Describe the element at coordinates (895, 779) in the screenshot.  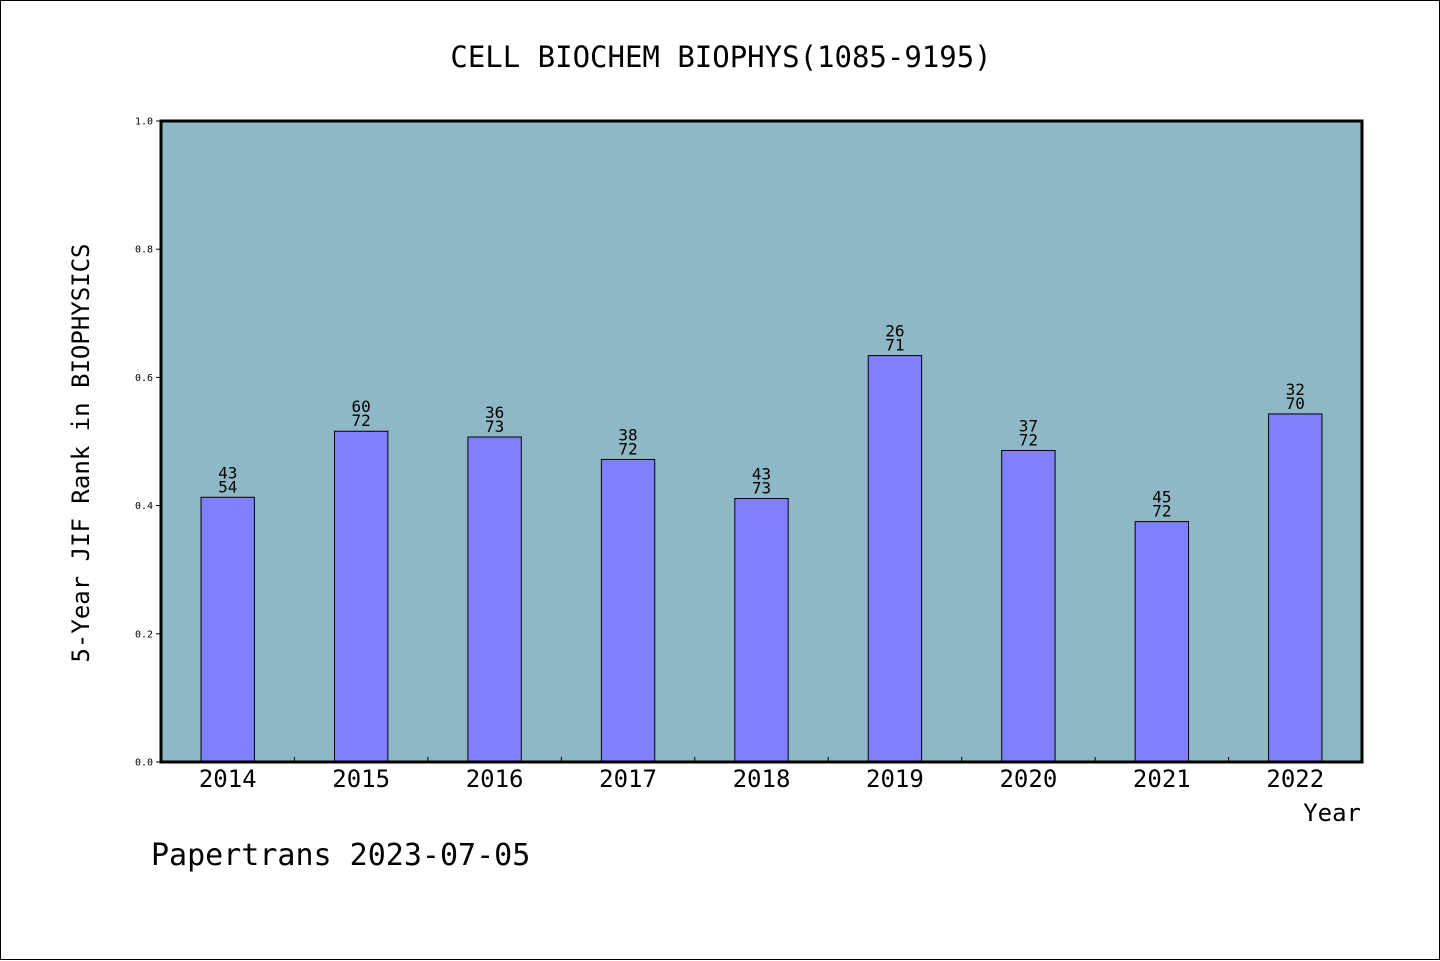
I see `x-tick-label: 2019` at that location.